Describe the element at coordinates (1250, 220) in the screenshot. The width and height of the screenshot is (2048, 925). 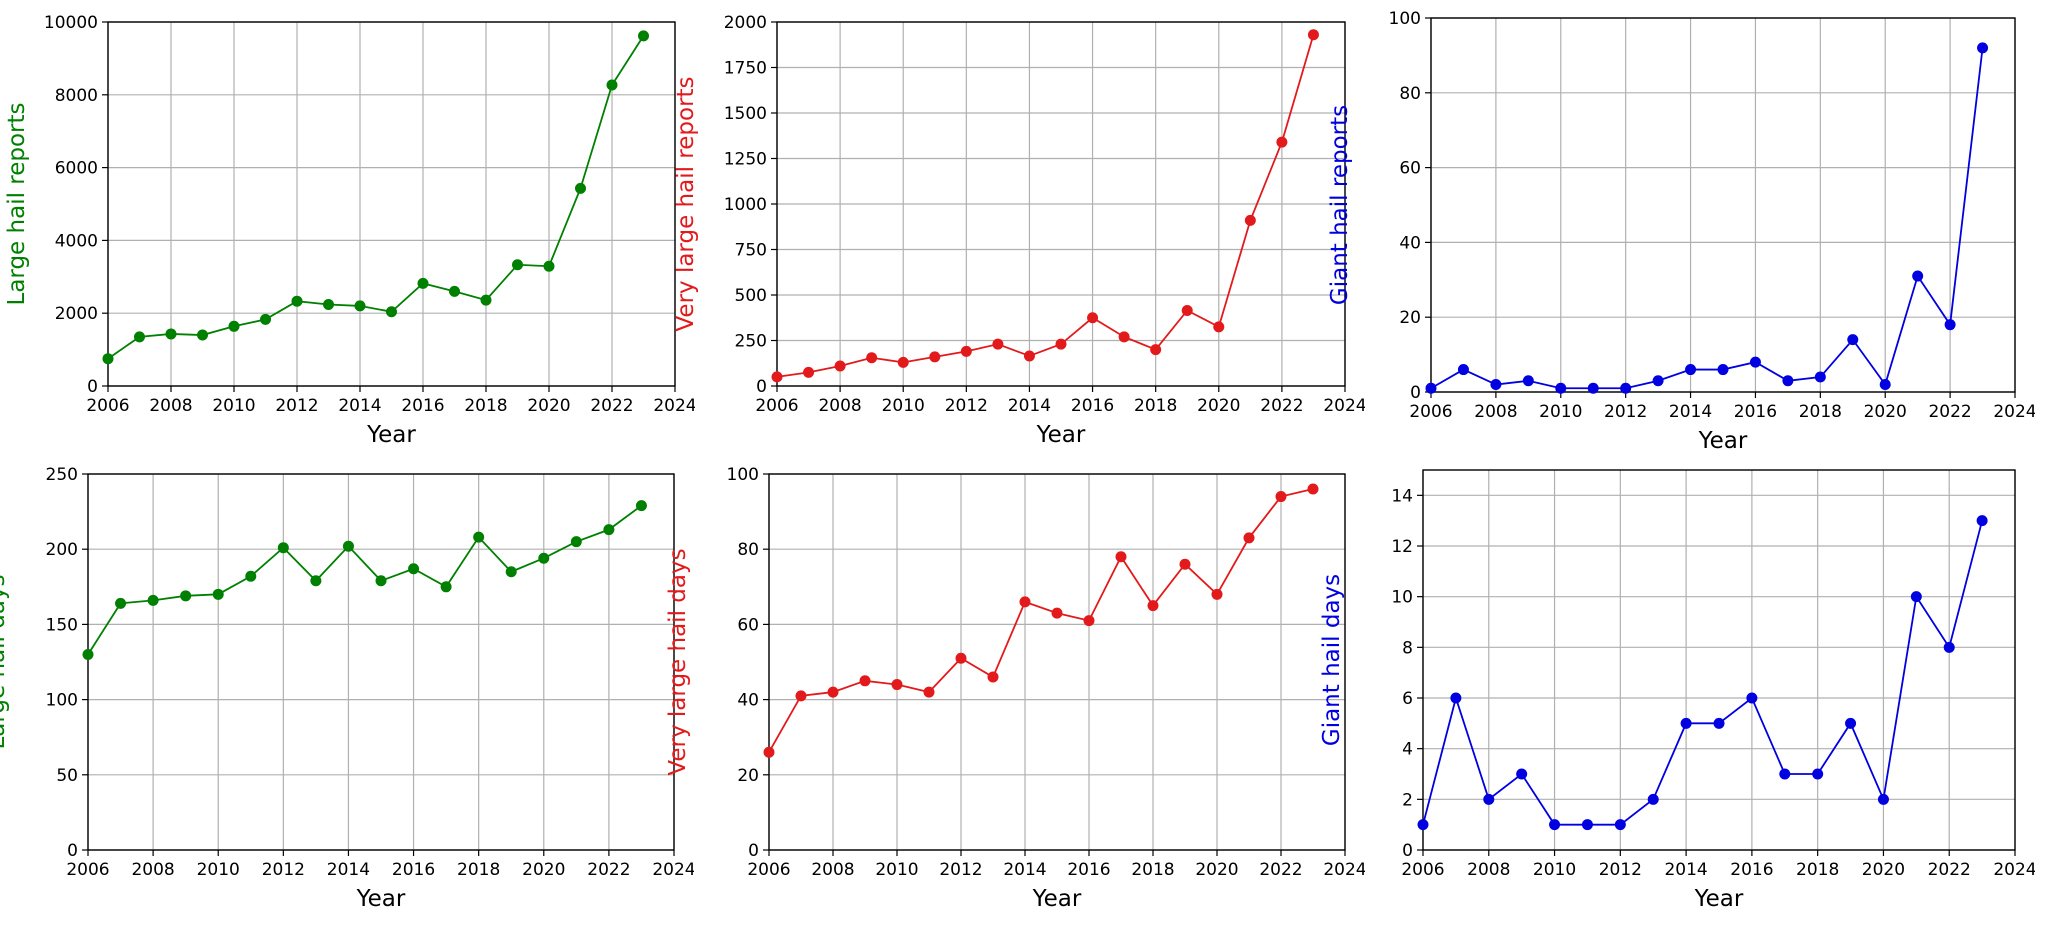
I see `very-large-hail-reports-point-2021` at that location.